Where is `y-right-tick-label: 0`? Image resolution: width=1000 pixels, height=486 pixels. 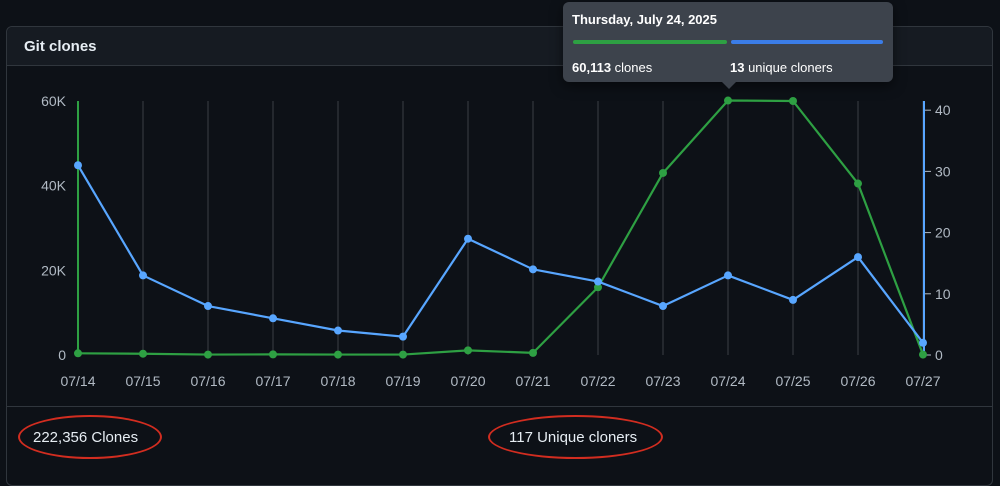
y-right-tick-label: 0 is located at coordinates (939, 355).